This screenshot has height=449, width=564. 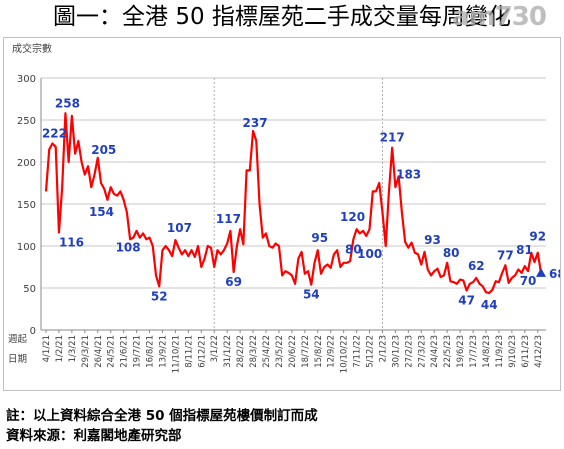 What do you see at coordinates (474, 351) in the screenshot?
I see `x-tick-label: 17/7/23` at bounding box center [474, 351].